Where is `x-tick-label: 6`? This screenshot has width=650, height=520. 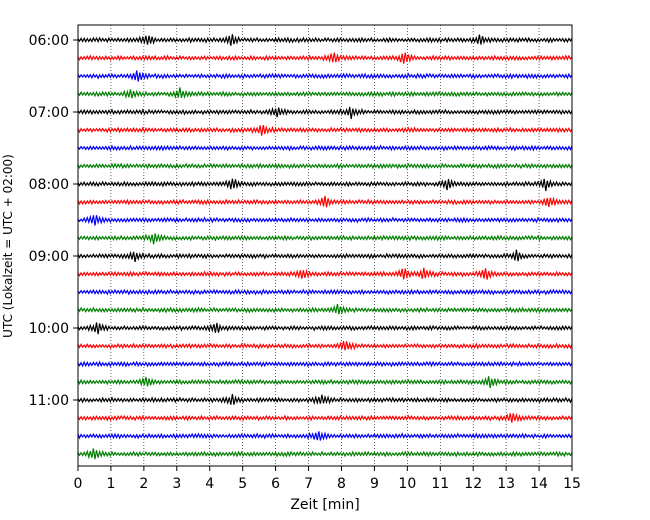 x-tick-label: 6 is located at coordinates (275, 484).